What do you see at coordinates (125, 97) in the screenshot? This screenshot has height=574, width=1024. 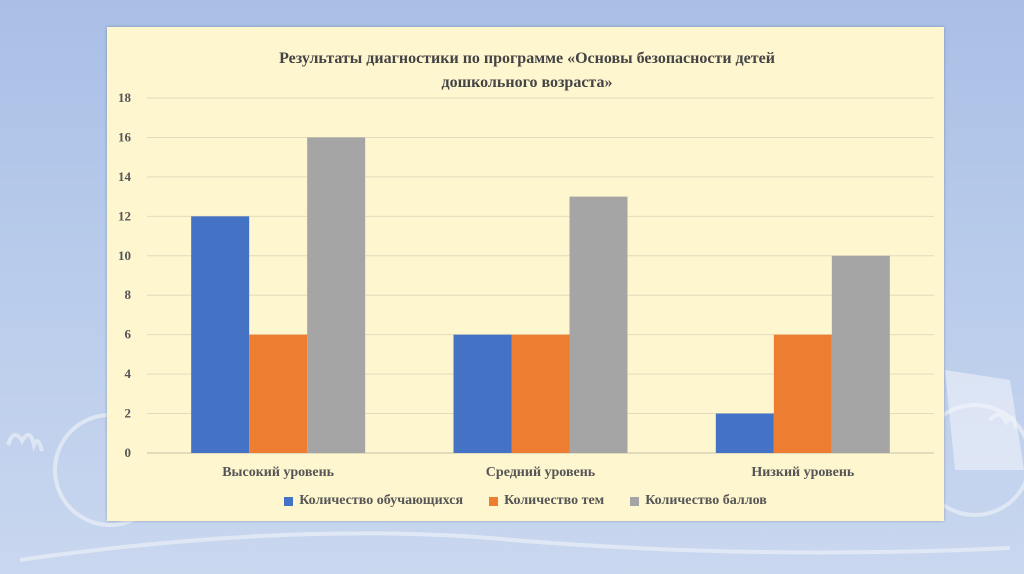 I see `y-tick-label-18: 18` at bounding box center [125, 97].